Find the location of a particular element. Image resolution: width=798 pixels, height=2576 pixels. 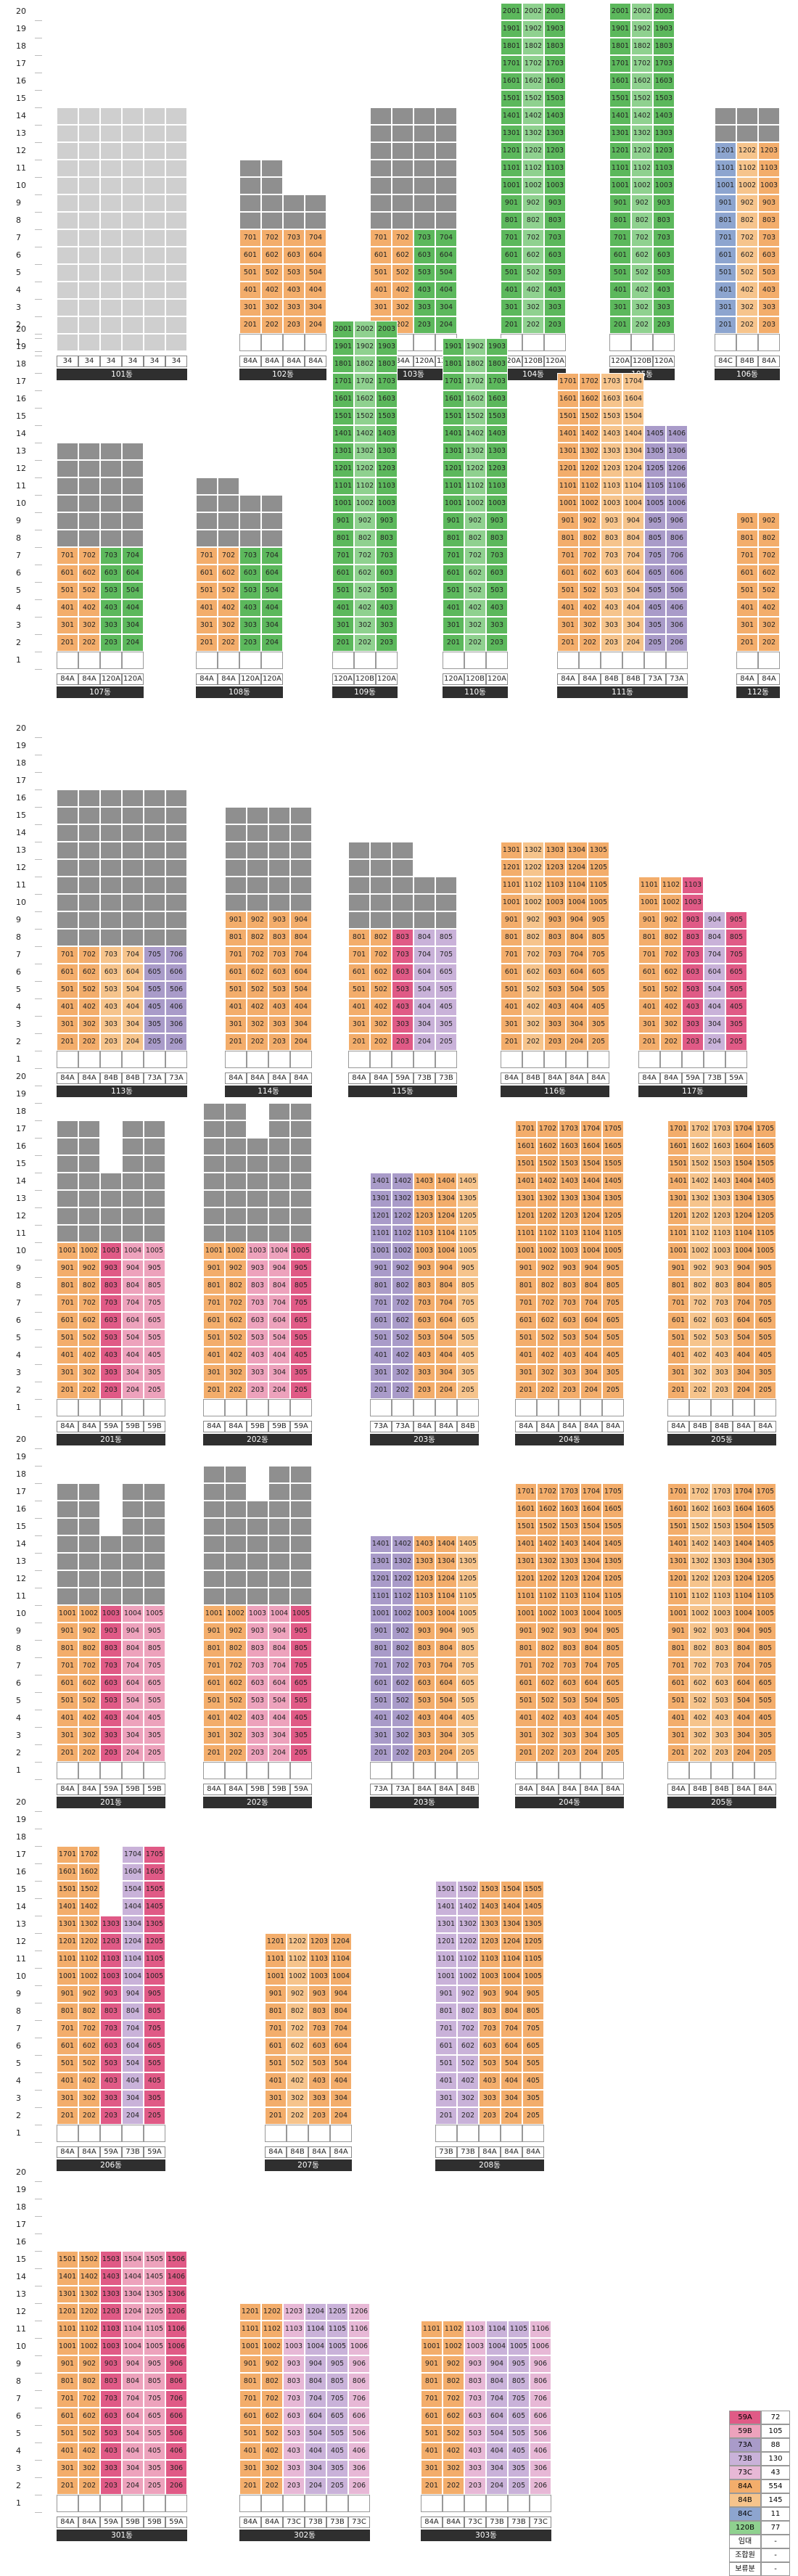

legend-row: 84C 11 is located at coordinates (760, 2514).